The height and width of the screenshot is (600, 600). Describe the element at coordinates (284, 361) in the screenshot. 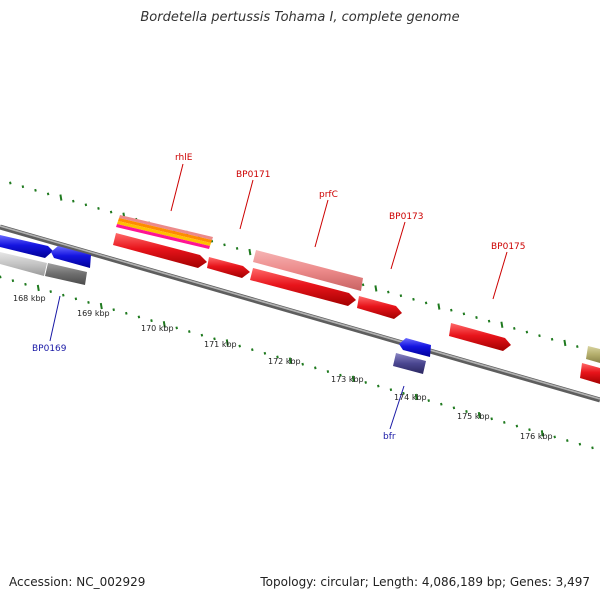

I see `scale-label-172: 172 kbp` at that location.